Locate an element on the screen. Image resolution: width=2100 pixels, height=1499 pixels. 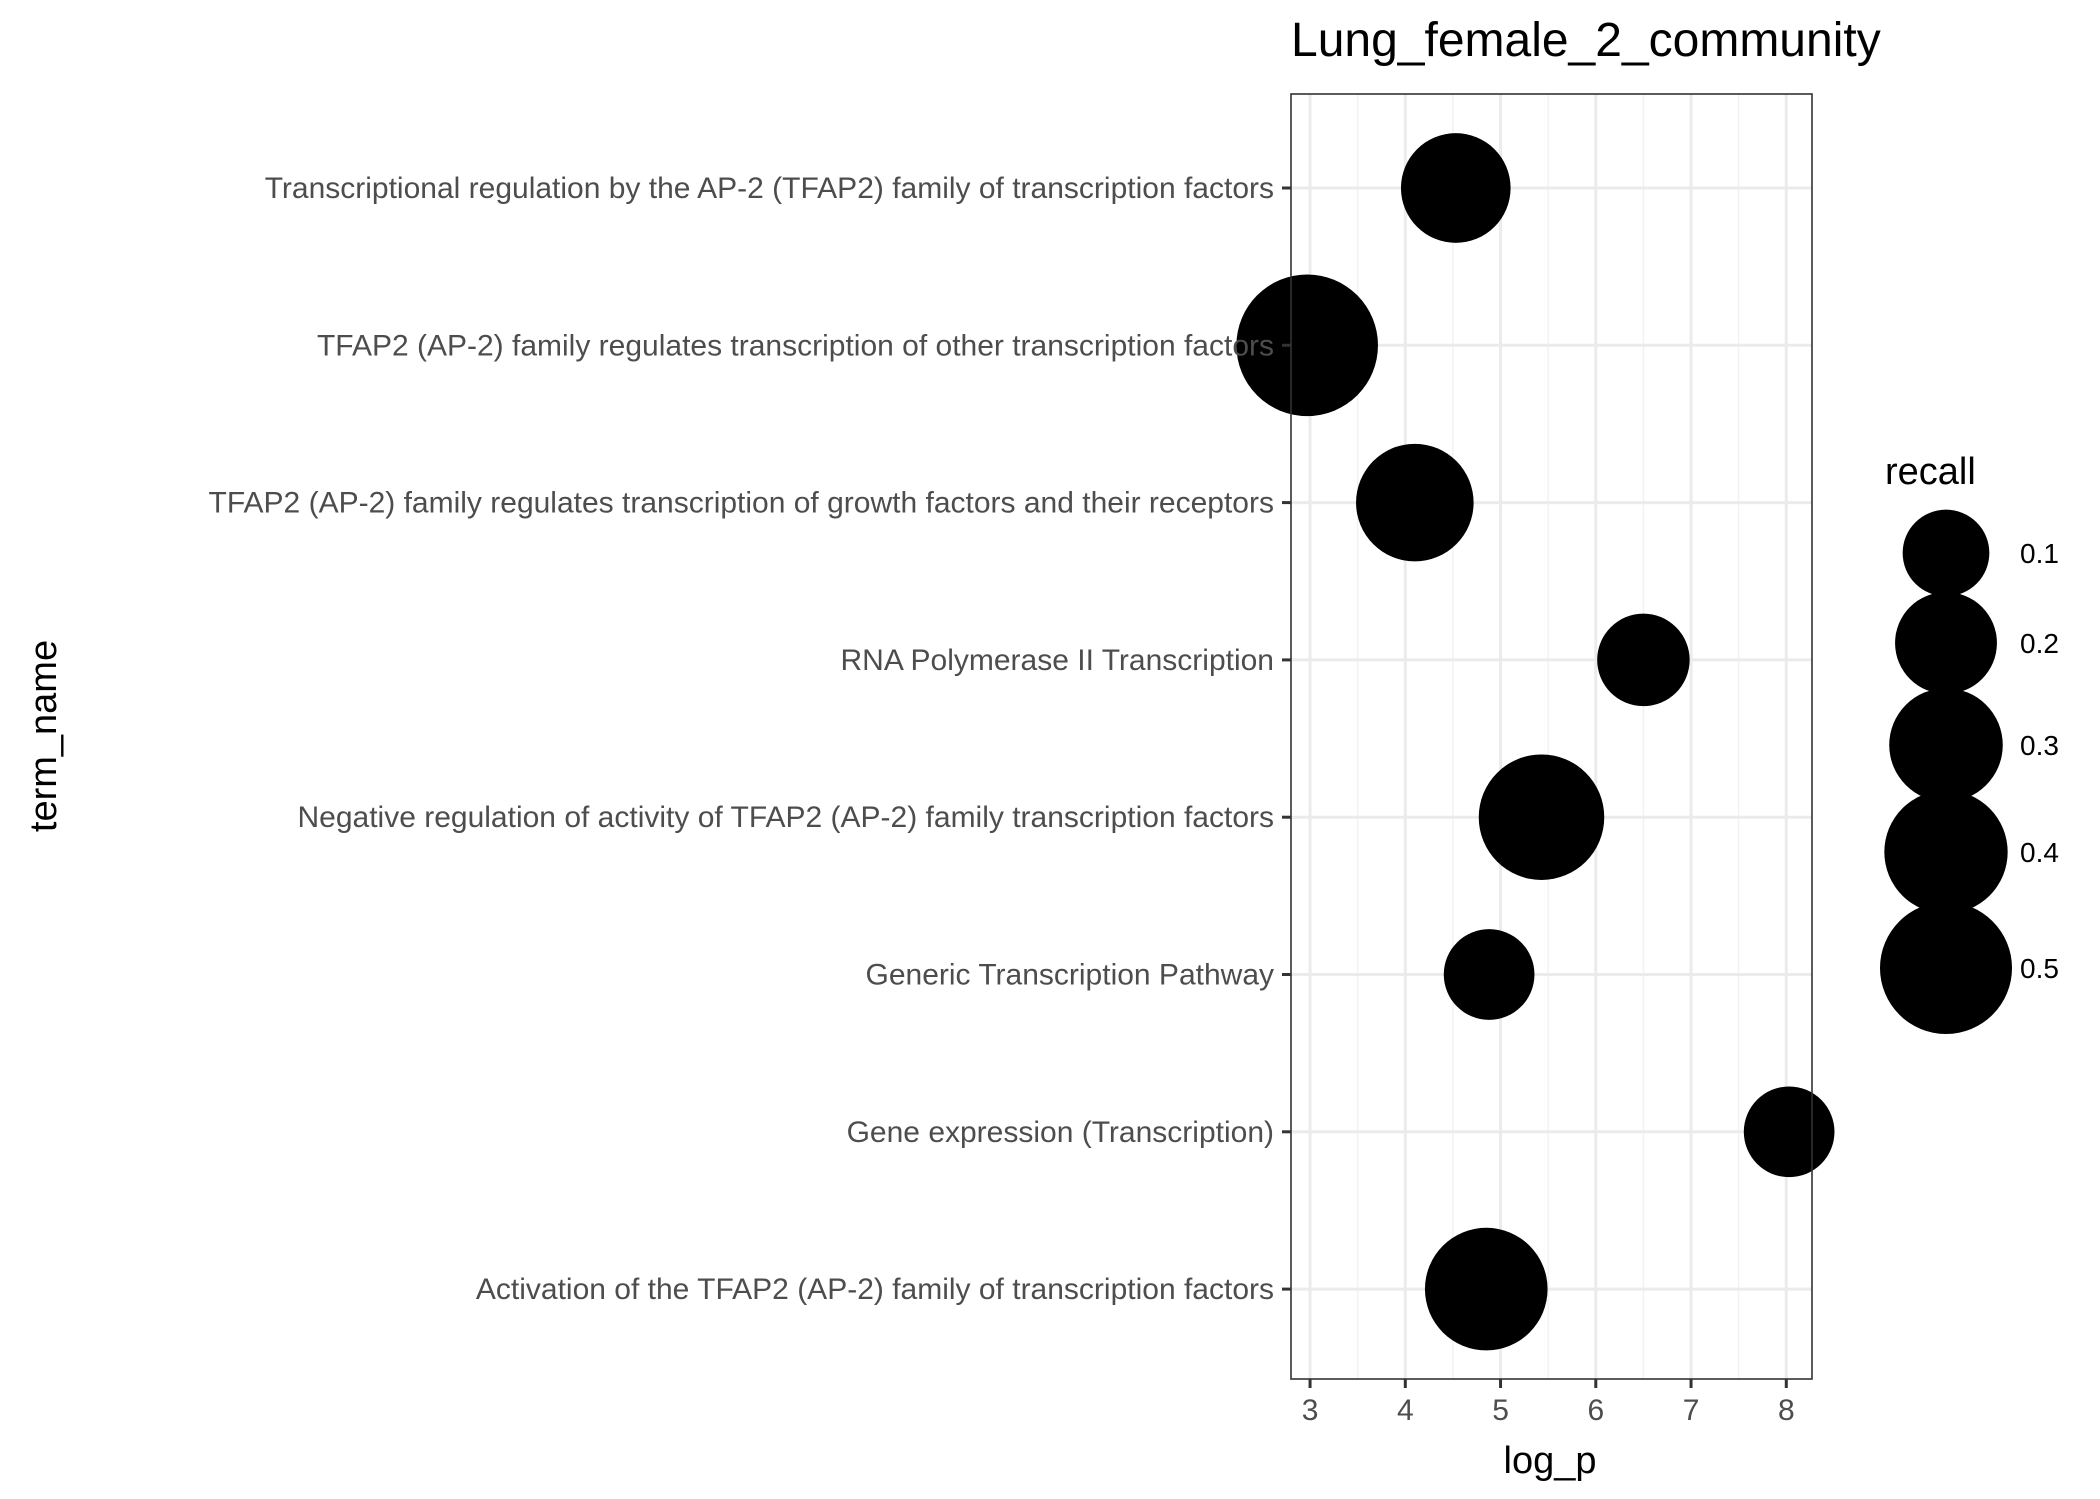
legend-title: recall is located at coordinates (1930, 472).